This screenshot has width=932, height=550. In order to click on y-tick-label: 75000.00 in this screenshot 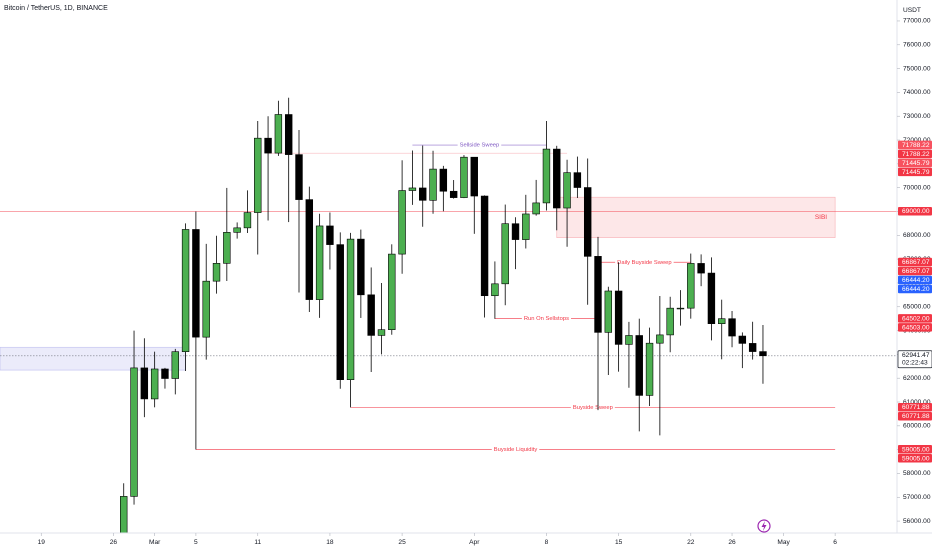, I will do `click(917, 68)`.